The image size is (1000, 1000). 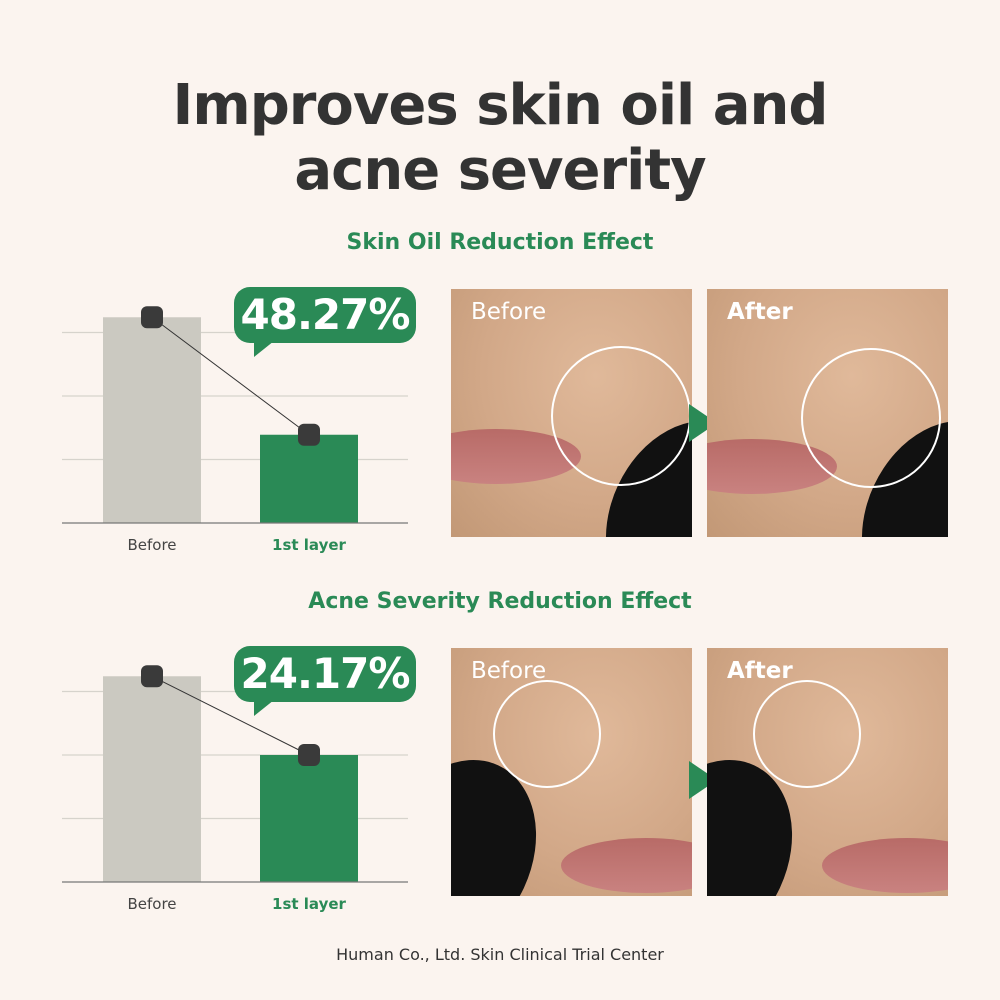 What do you see at coordinates (325, 681) in the screenshot?
I see `callout-bubble-acne: 24.17%` at bounding box center [325, 681].